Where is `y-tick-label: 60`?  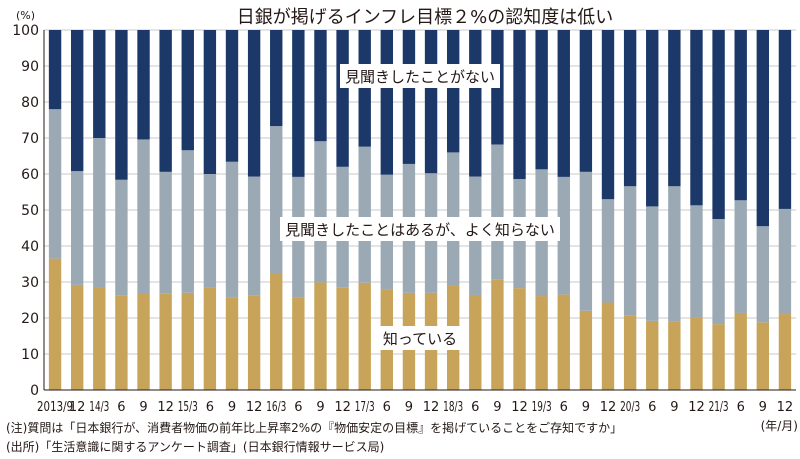 y-tick-label: 60 is located at coordinates (30, 175).